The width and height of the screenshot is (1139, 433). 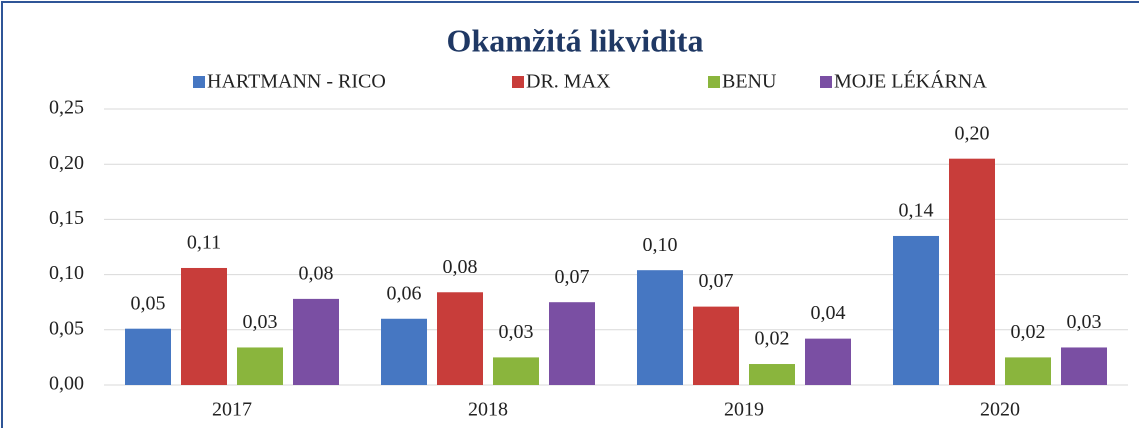 I want to click on legend-label: DR. MAX, so click(x=568, y=82).